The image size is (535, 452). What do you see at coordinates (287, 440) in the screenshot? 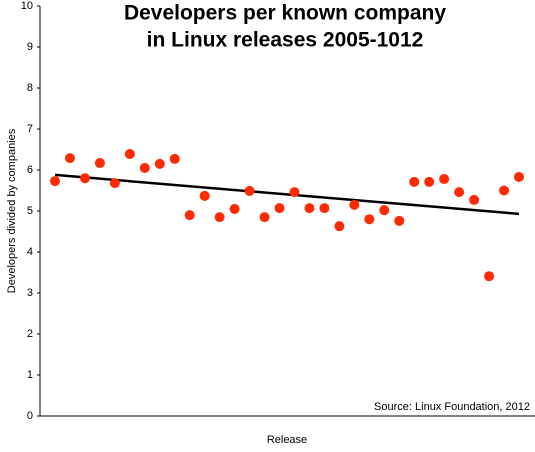
I see `x-axis-label: Release` at bounding box center [287, 440].